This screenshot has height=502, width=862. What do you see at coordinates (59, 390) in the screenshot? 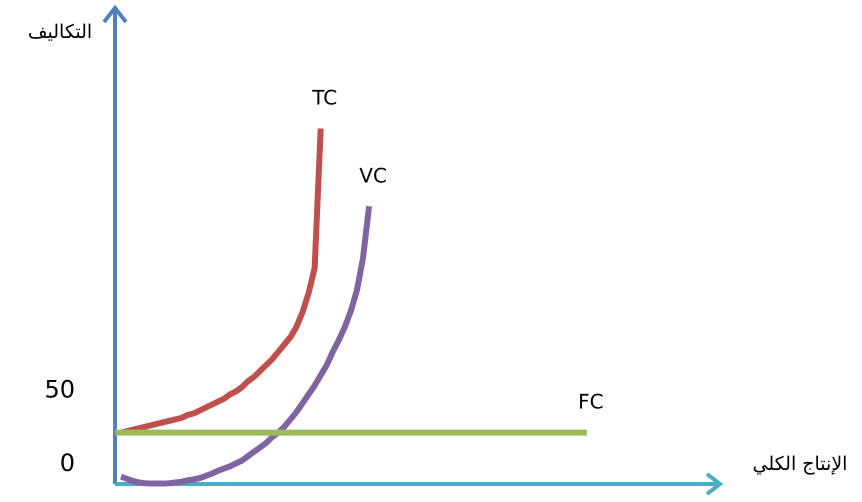
I see `y-tick-label: 50` at bounding box center [59, 390].